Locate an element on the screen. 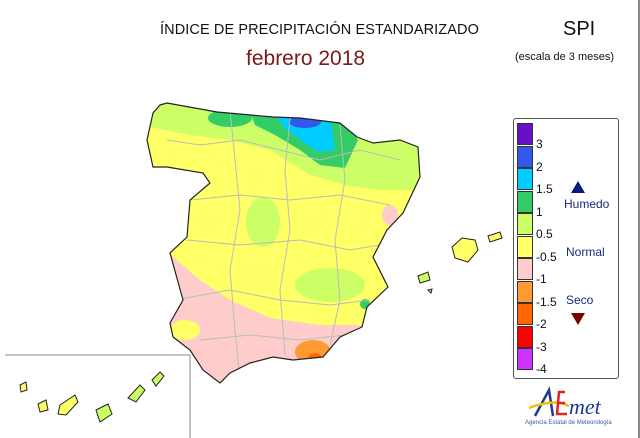  legend-label: -3 is located at coordinates (541, 346).